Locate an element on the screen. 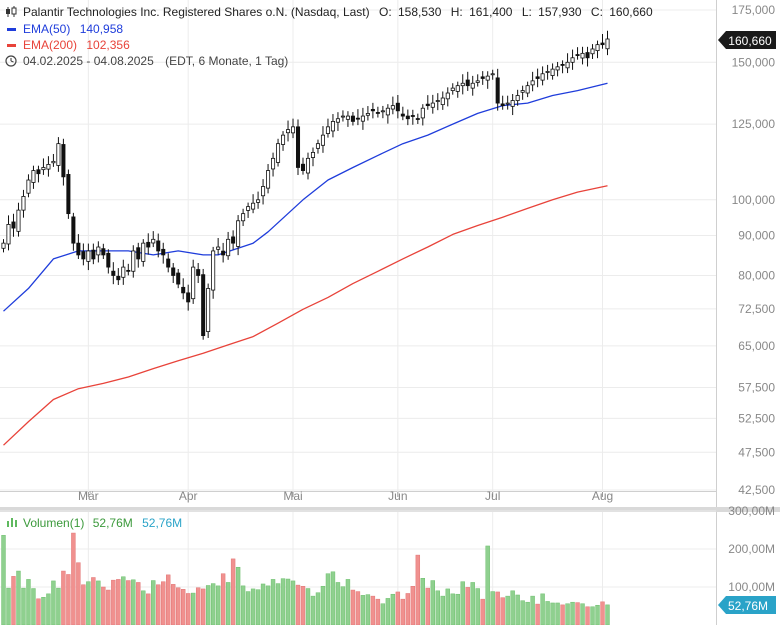 The width and height of the screenshot is (780, 625). volume-tick-label: 100,00M is located at coordinates (751, 587).